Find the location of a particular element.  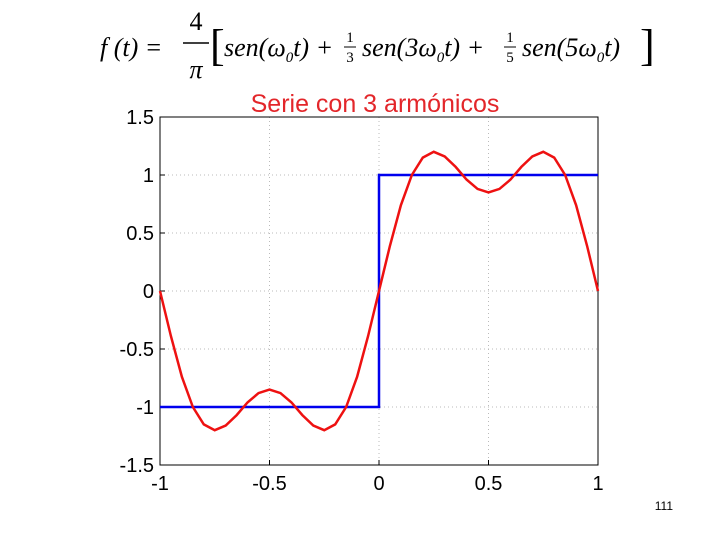

formula-term: sen(ω0t) + is located at coordinates (278, 49).